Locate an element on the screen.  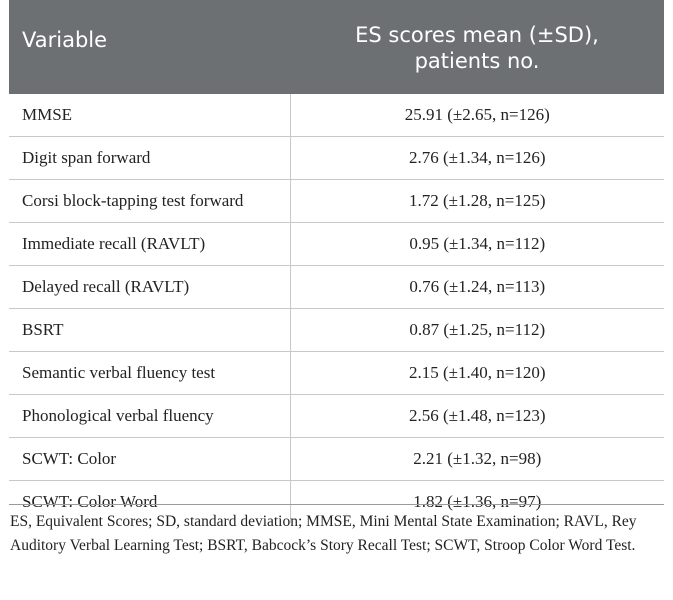
variable-cell: SCWT: Color is located at coordinates (150, 459).